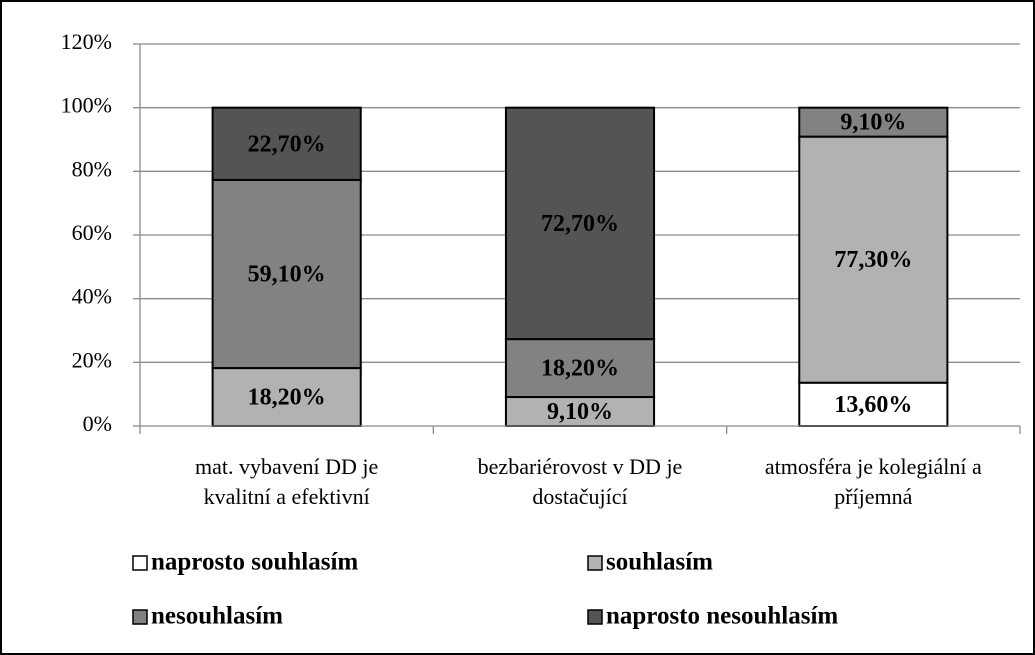 The width and height of the screenshot is (1035, 655). What do you see at coordinates (92, 232) in the screenshot?
I see `y-tick-label: 60%` at bounding box center [92, 232].